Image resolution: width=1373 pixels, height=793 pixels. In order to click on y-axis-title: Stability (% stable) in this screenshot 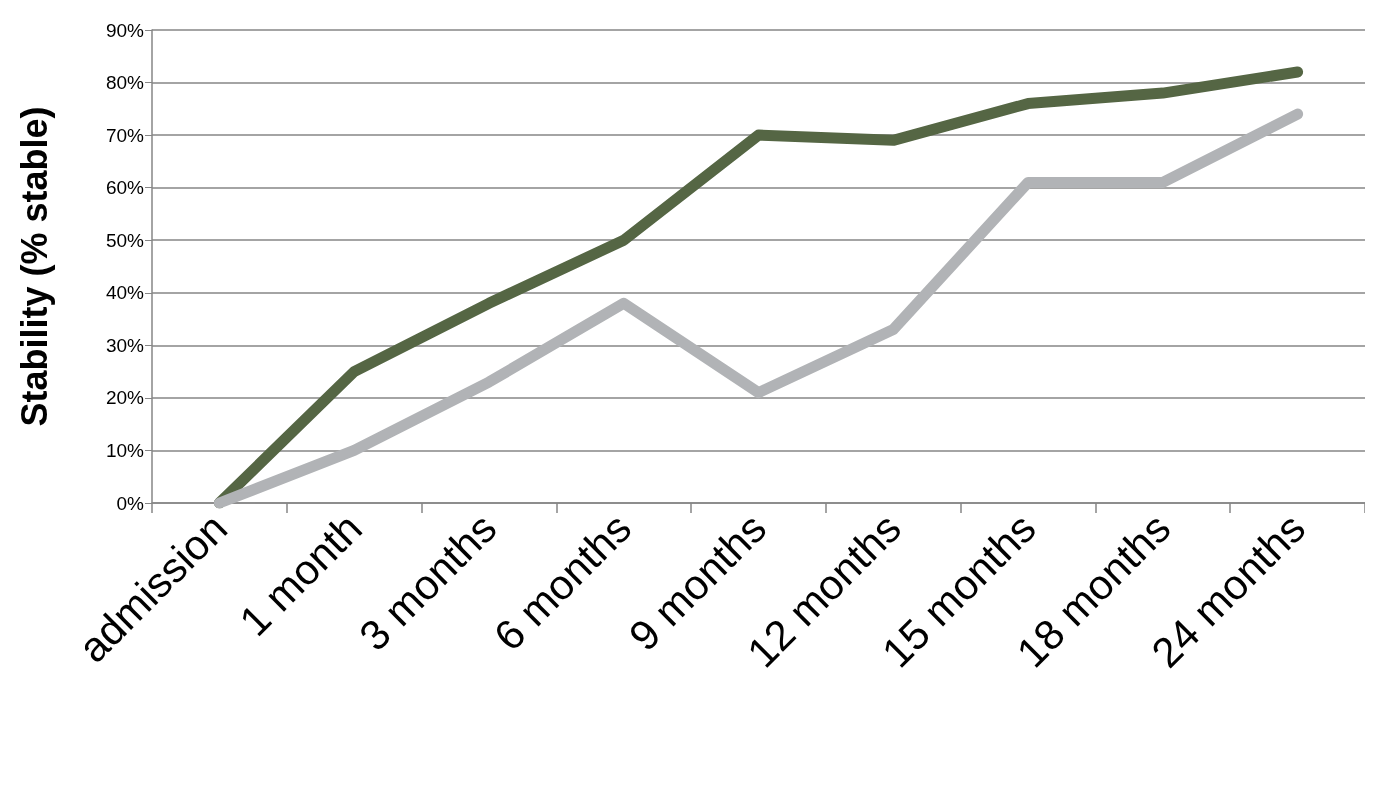, I will do `click(34, 266)`.